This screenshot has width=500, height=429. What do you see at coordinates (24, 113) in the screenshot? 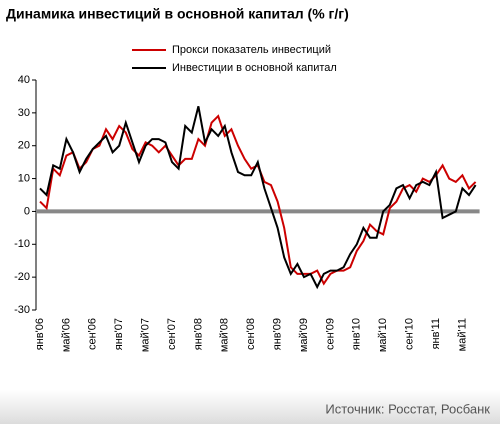
I see `y-tick-label: 30` at bounding box center [24, 113].